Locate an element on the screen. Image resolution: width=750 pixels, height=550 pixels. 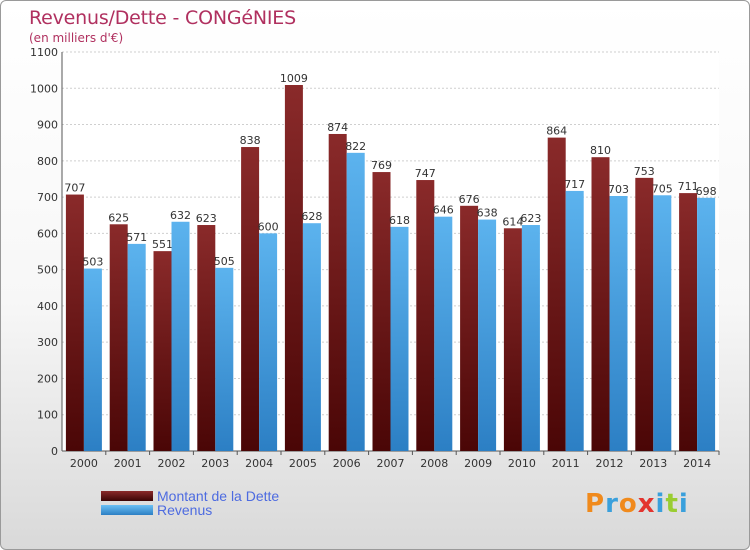
data-label: 618 is located at coordinates (399, 220).